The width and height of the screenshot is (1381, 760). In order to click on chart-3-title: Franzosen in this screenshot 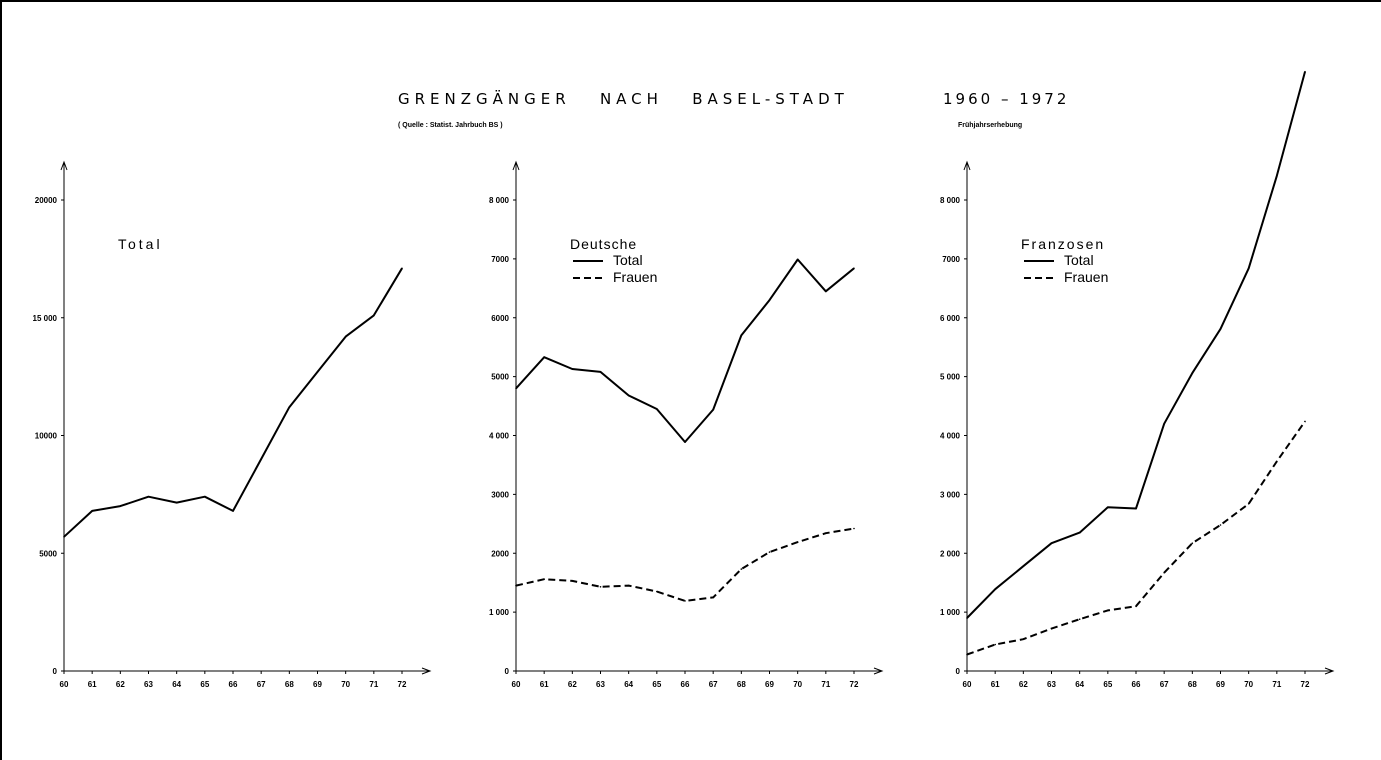, I will do `click(1063, 244)`.